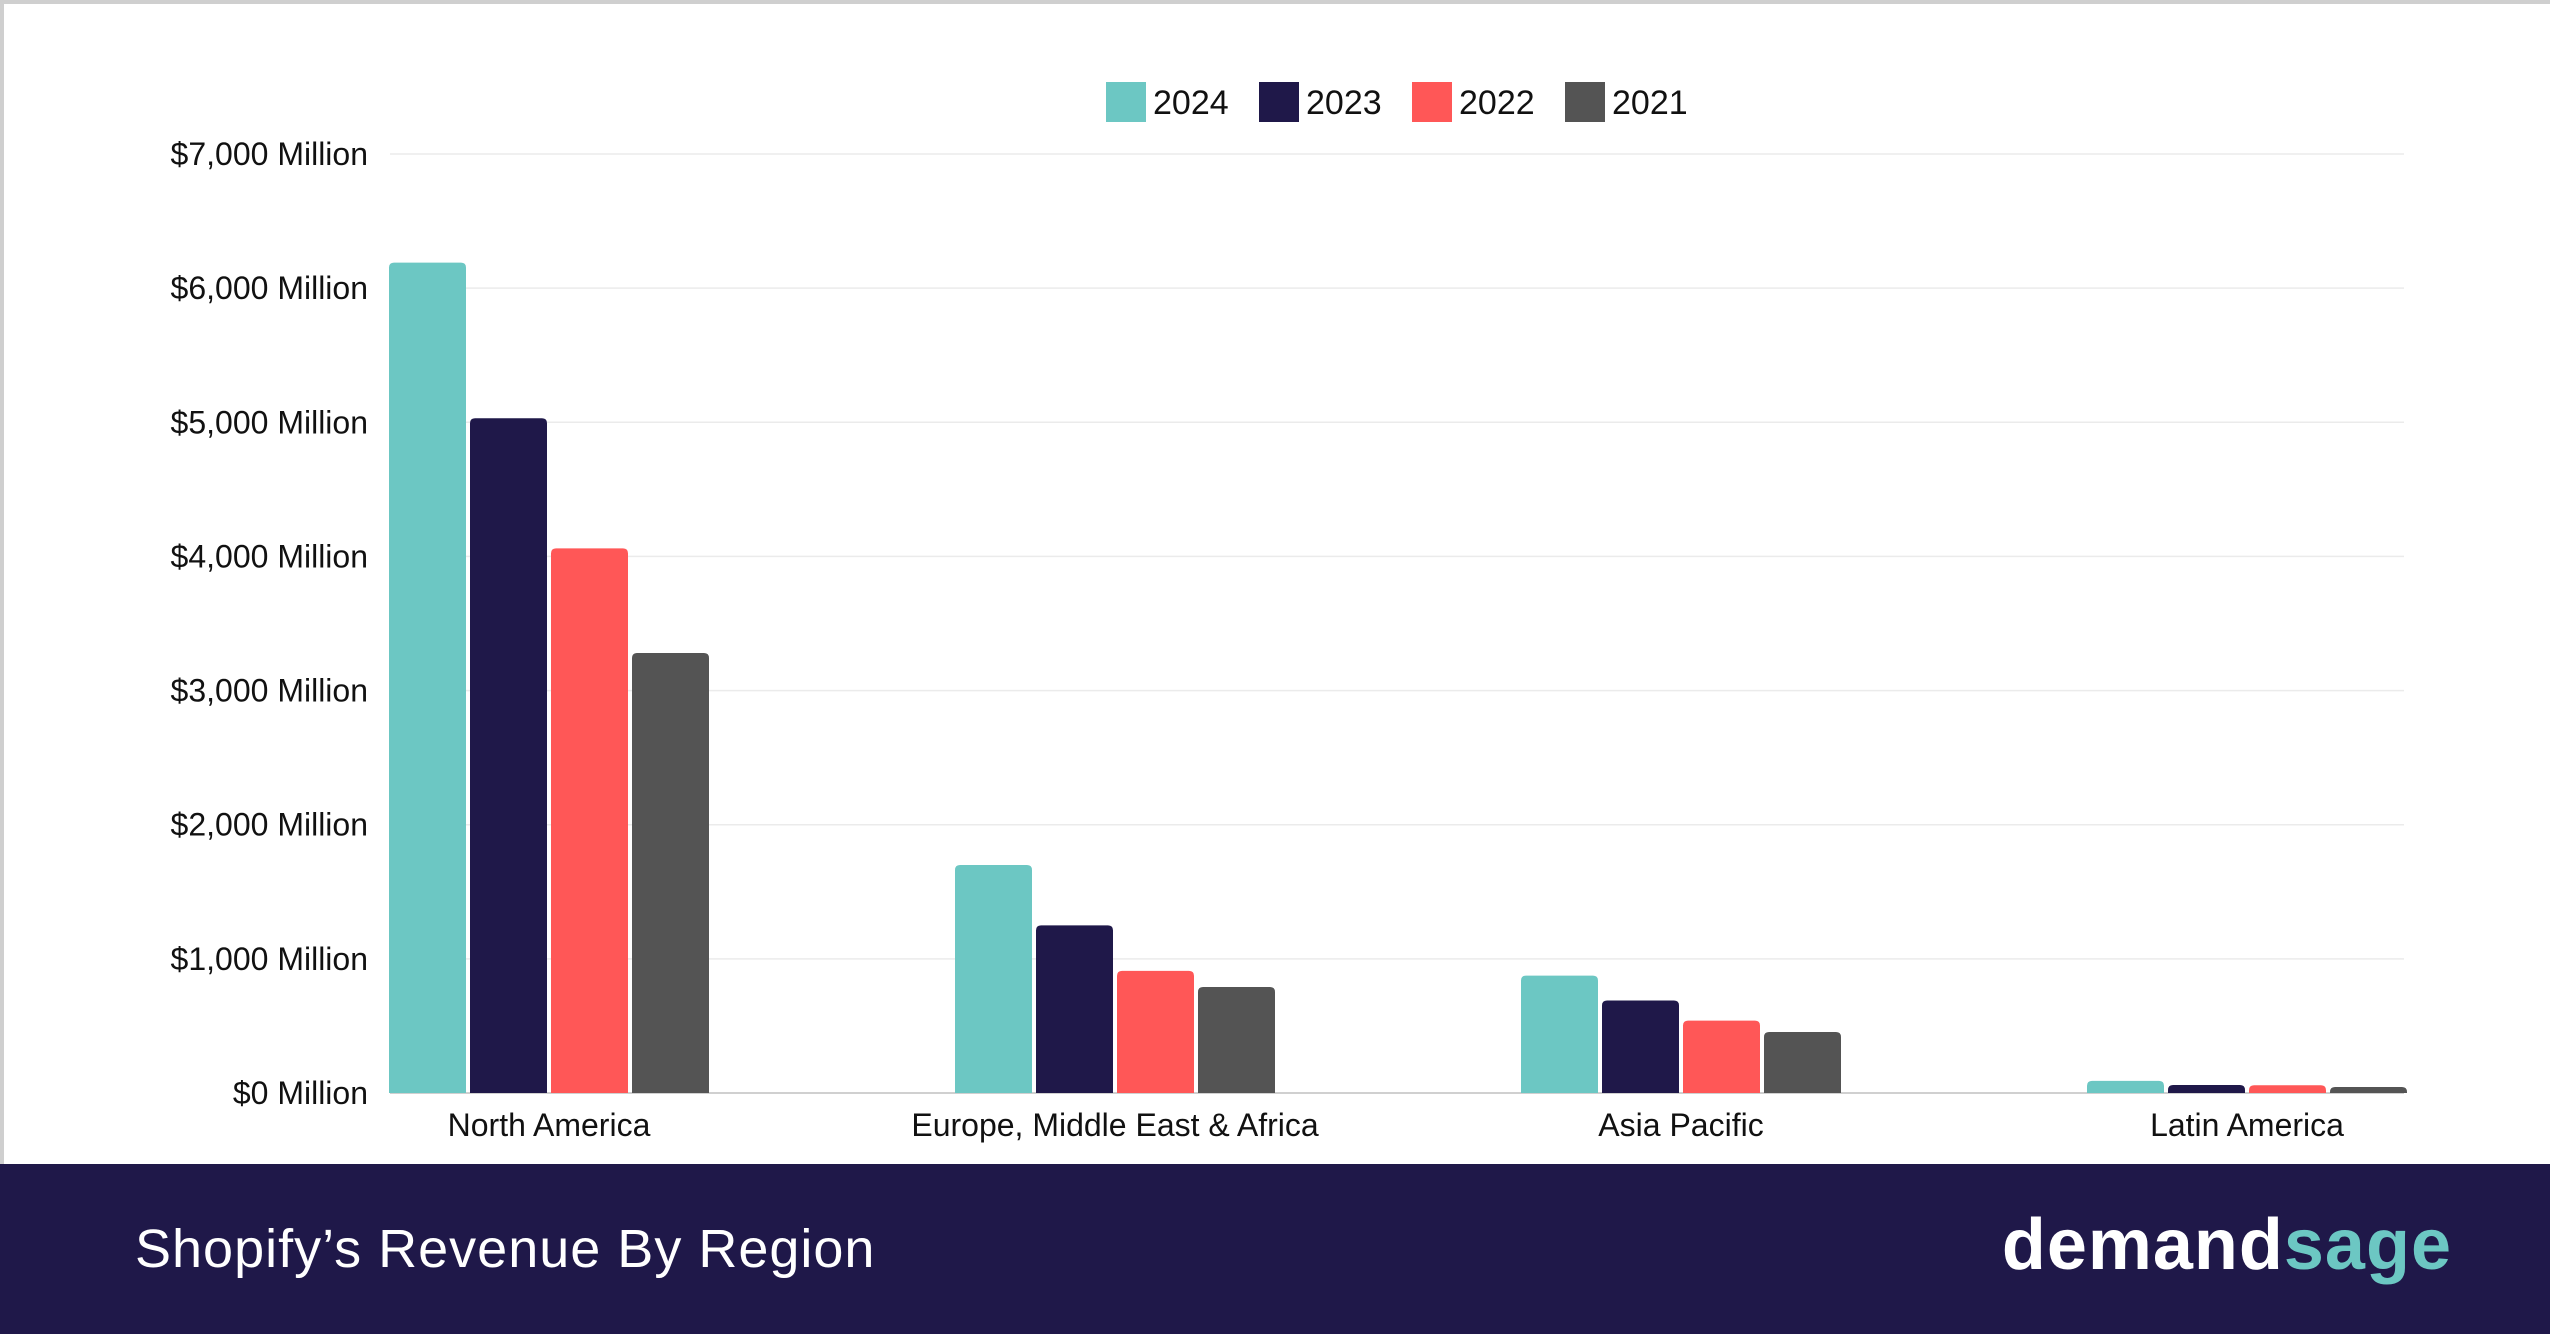 The width and height of the screenshot is (2550, 1334). I want to click on legend-swatch-2022, so click(1432, 102).